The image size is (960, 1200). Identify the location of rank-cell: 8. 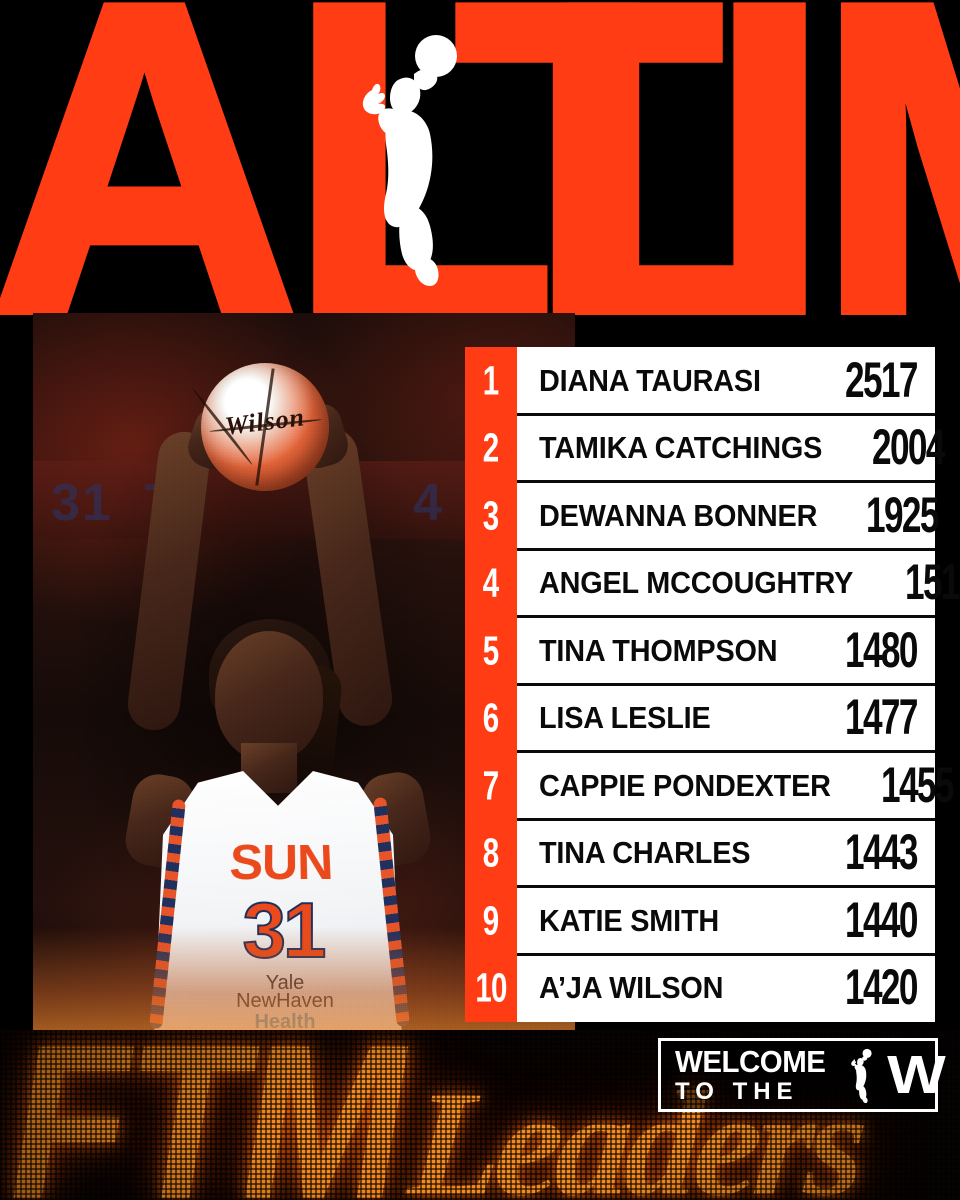
(491, 853).